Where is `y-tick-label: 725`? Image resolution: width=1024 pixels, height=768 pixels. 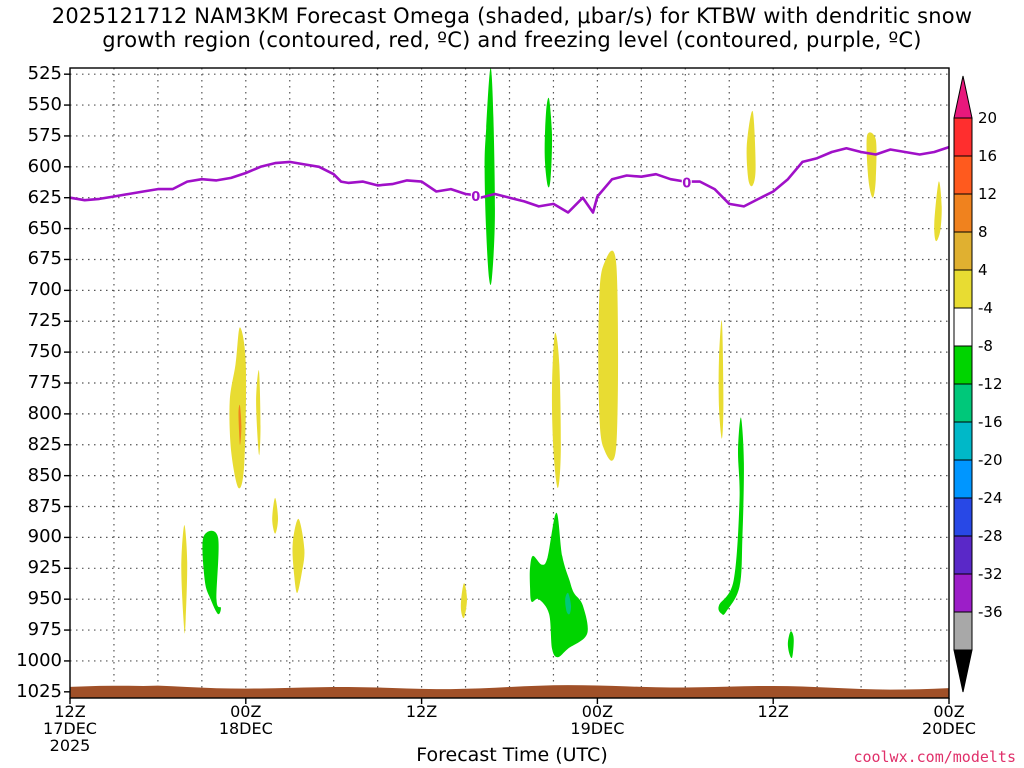
y-tick-label: 725 is located at coordinates (44, 321).